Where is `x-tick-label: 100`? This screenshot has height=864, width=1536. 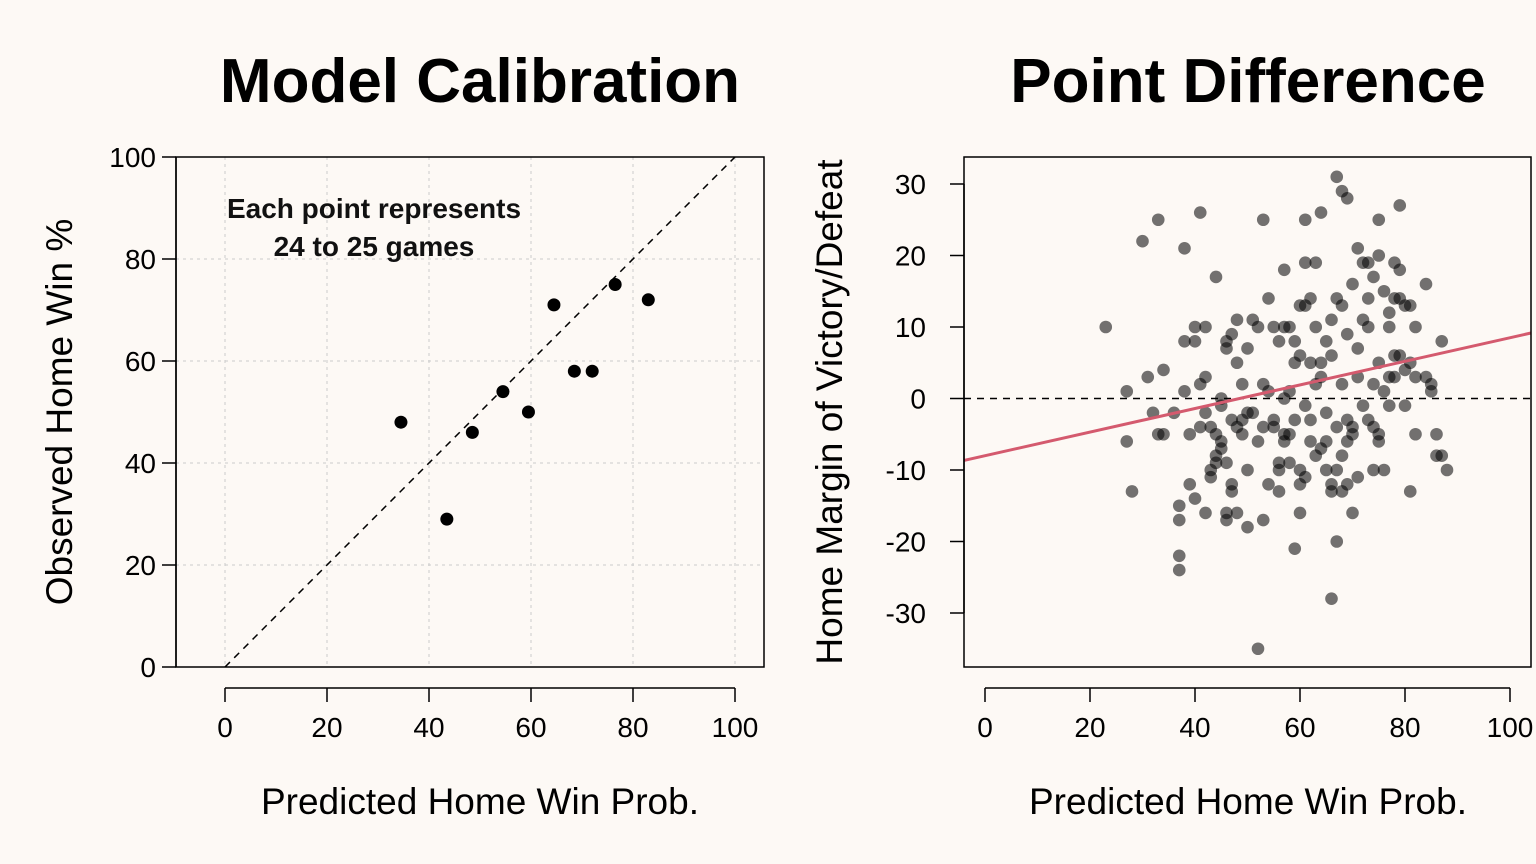 x-tick-label: 100 is located at coordinates (1510, 727).